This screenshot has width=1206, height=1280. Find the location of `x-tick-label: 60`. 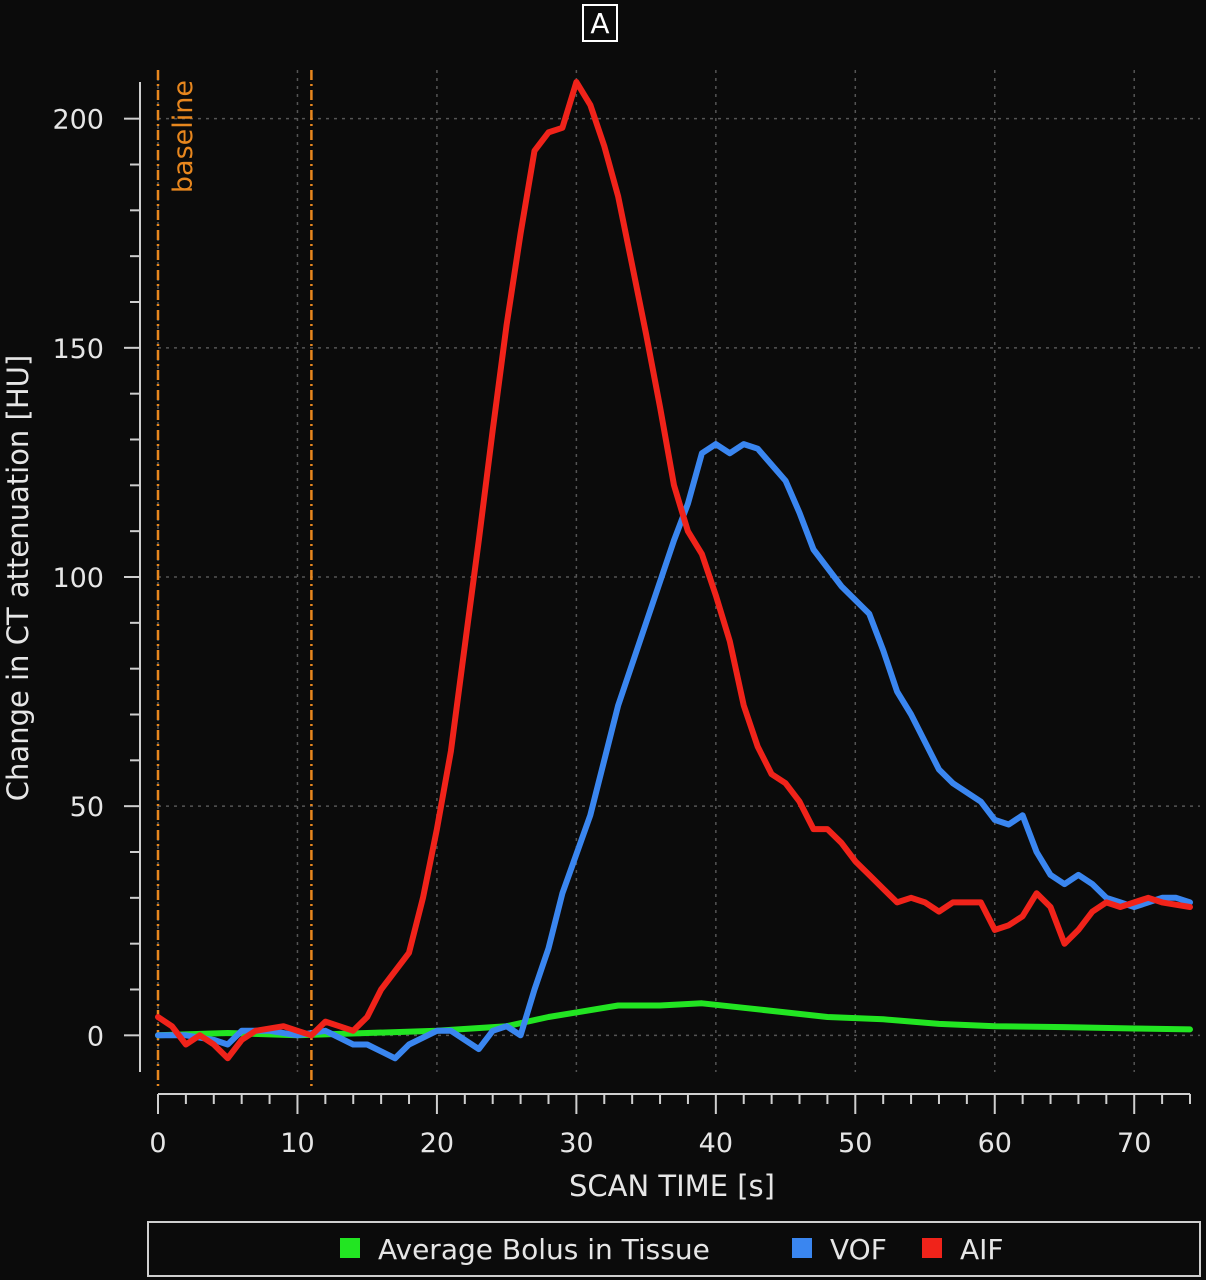

x-tick-label: 60 is located at coordinates (995, 1143).